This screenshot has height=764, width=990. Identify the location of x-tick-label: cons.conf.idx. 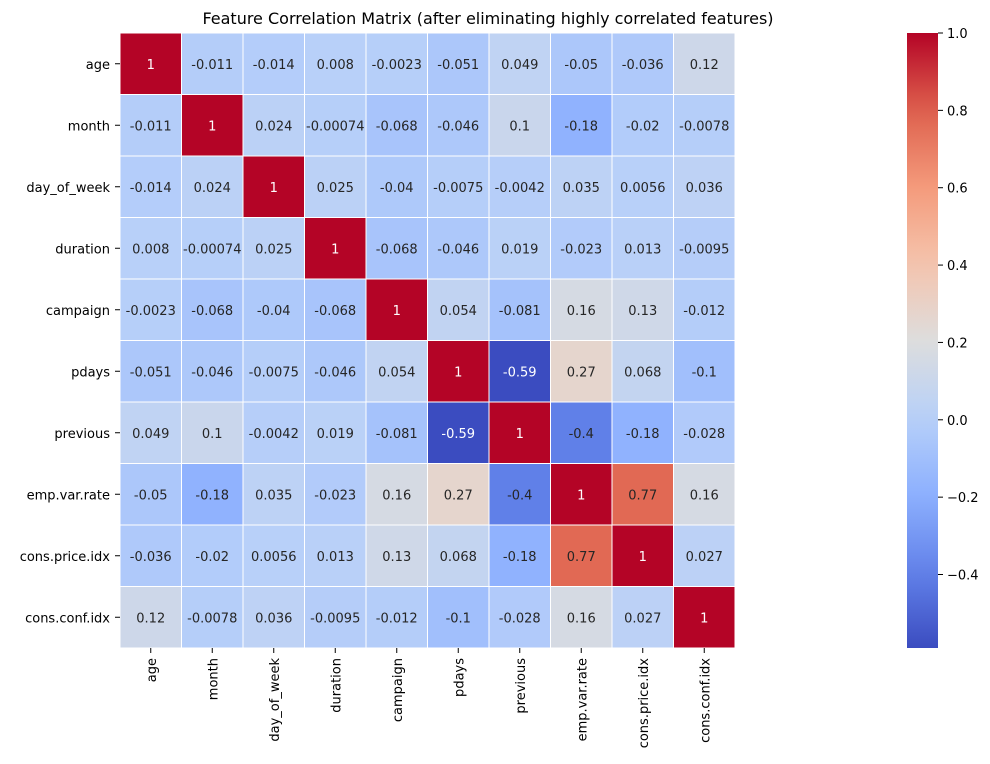
(705, 700).